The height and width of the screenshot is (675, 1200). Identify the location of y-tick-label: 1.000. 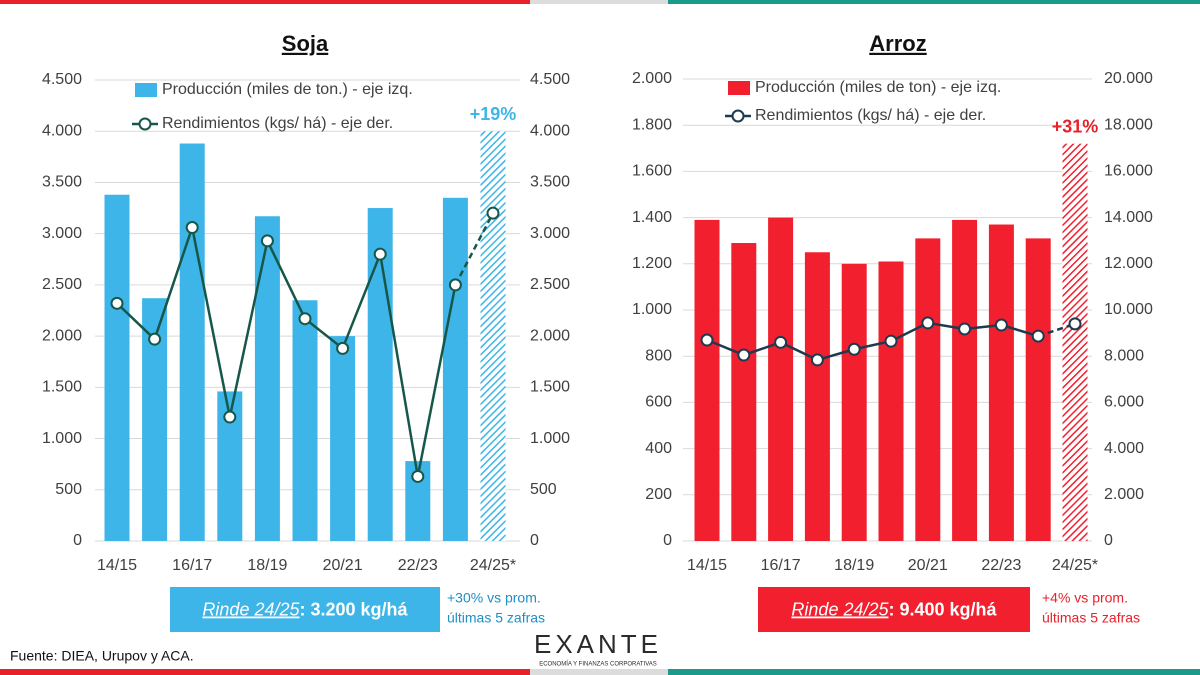
(652, 309).